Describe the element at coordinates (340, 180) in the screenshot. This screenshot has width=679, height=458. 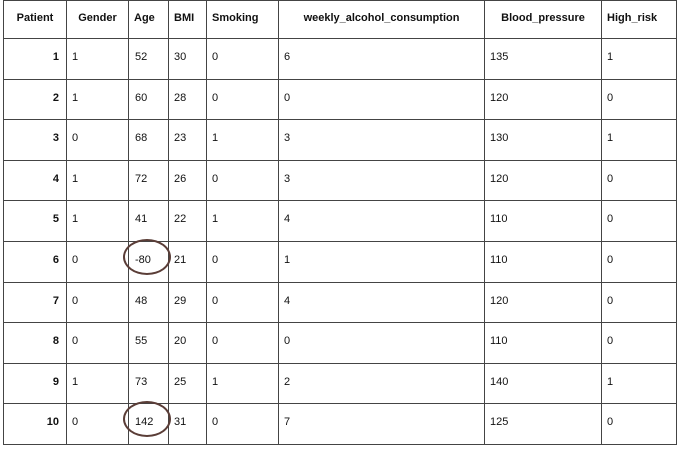
I see `table-row: 4 1 72 26 0 3 120 0` at that location.